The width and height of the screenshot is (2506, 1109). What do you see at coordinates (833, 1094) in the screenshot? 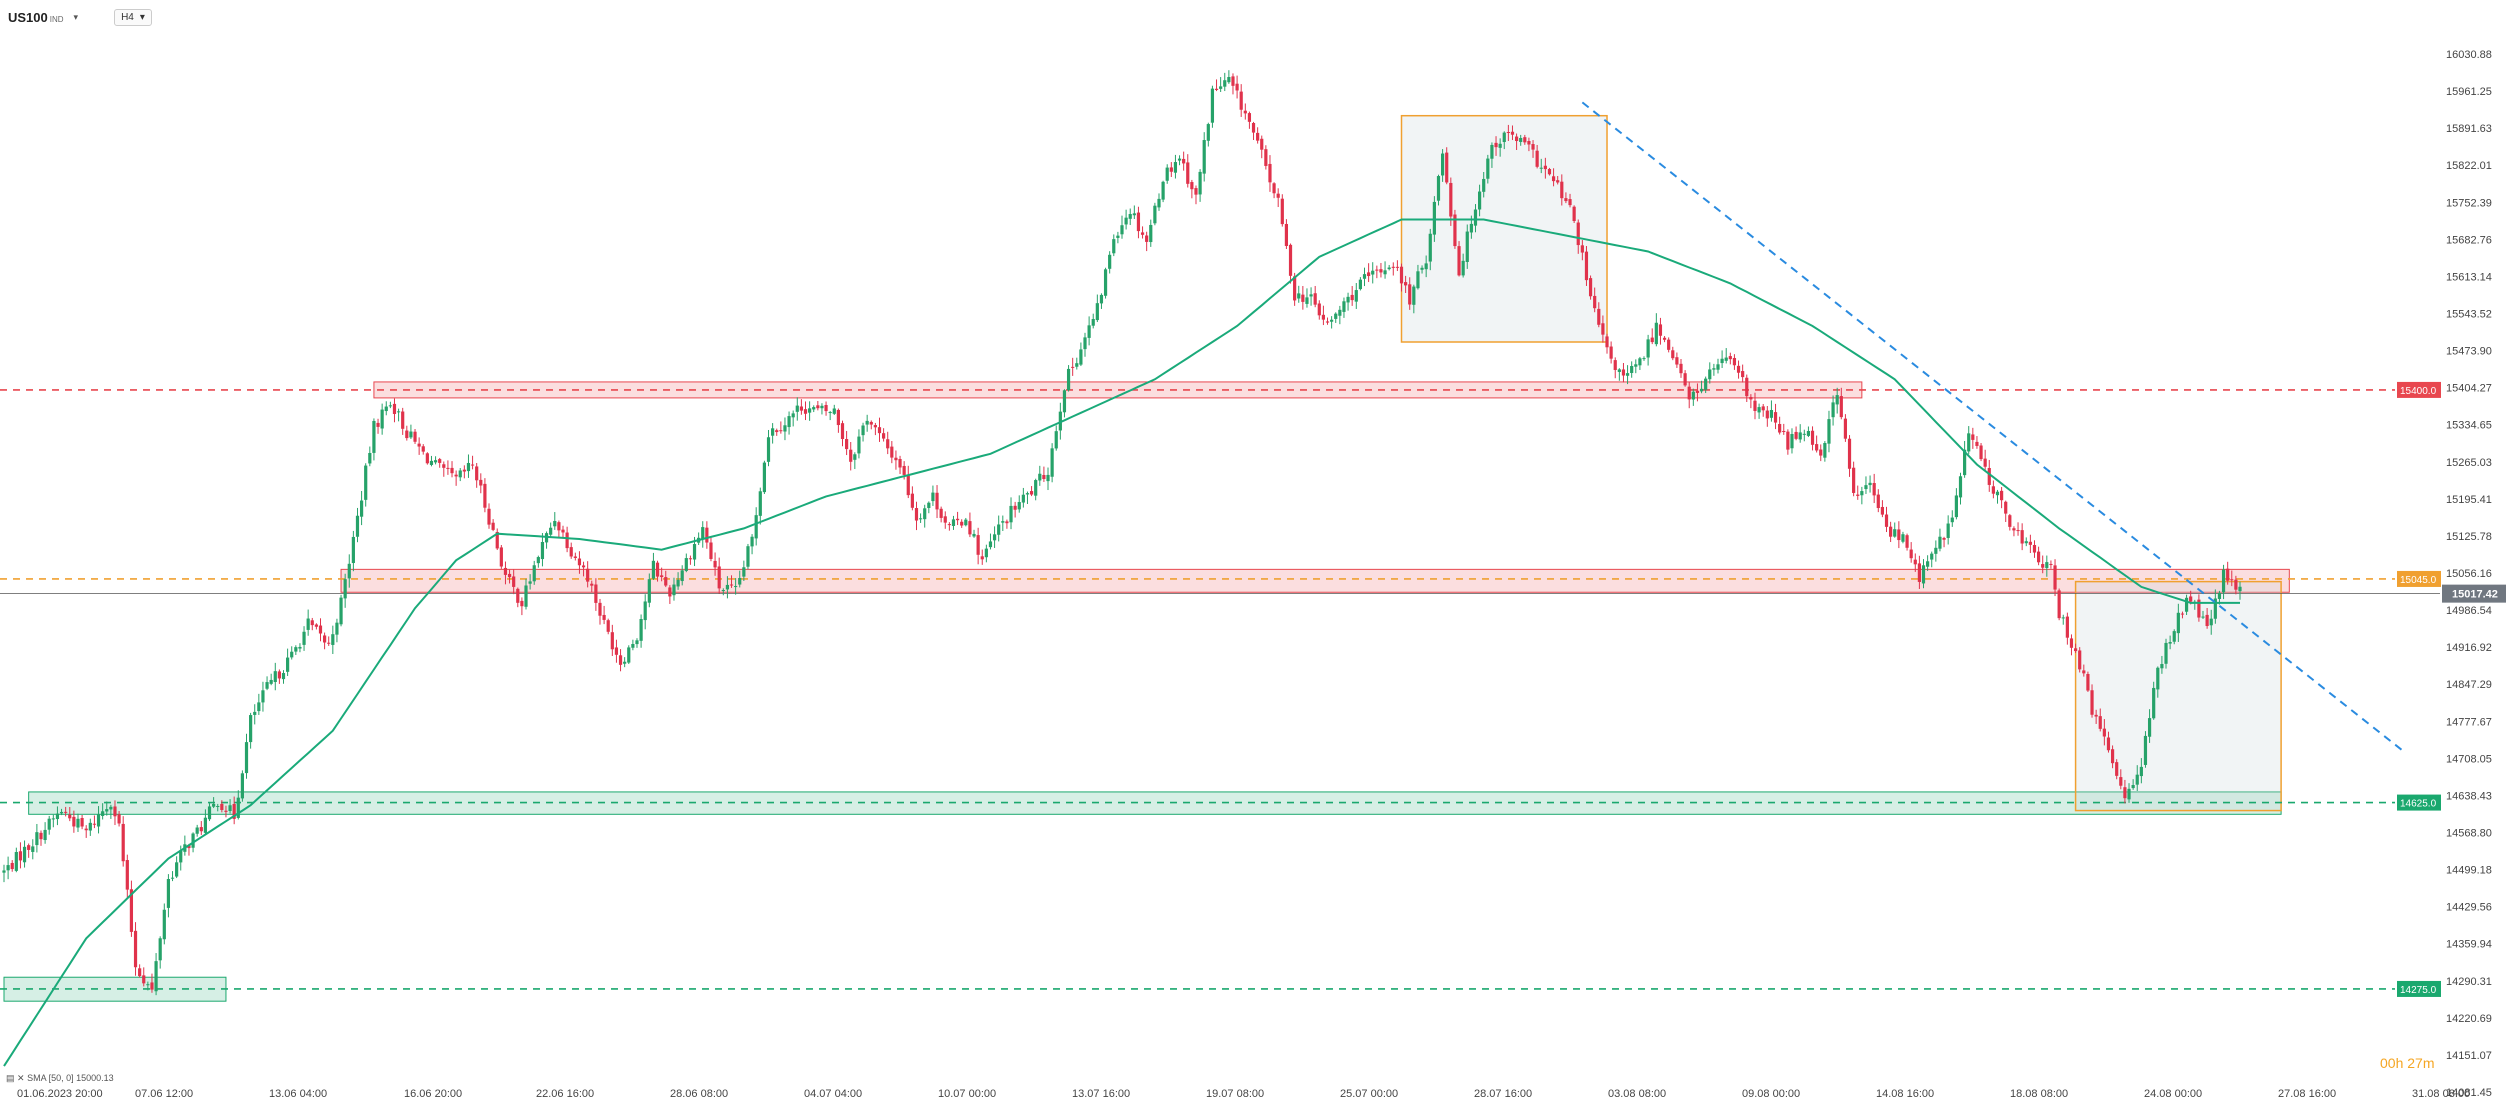
I see `x-tick-label: 04.07 04:00` at bounding box center [833, 1094].